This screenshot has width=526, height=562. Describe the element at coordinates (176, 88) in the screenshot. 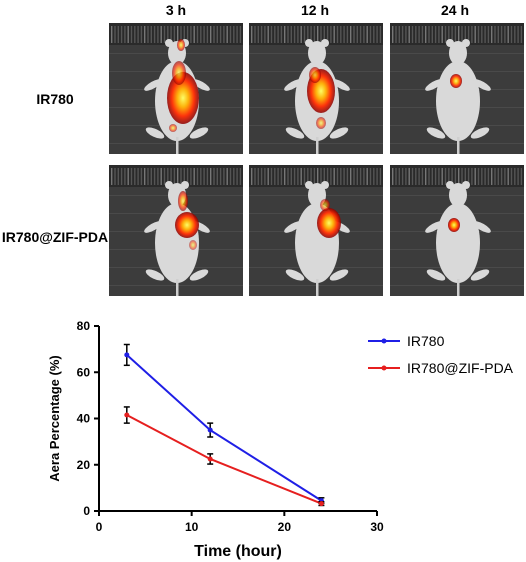

I see `panel-ir780-3h` at that location.